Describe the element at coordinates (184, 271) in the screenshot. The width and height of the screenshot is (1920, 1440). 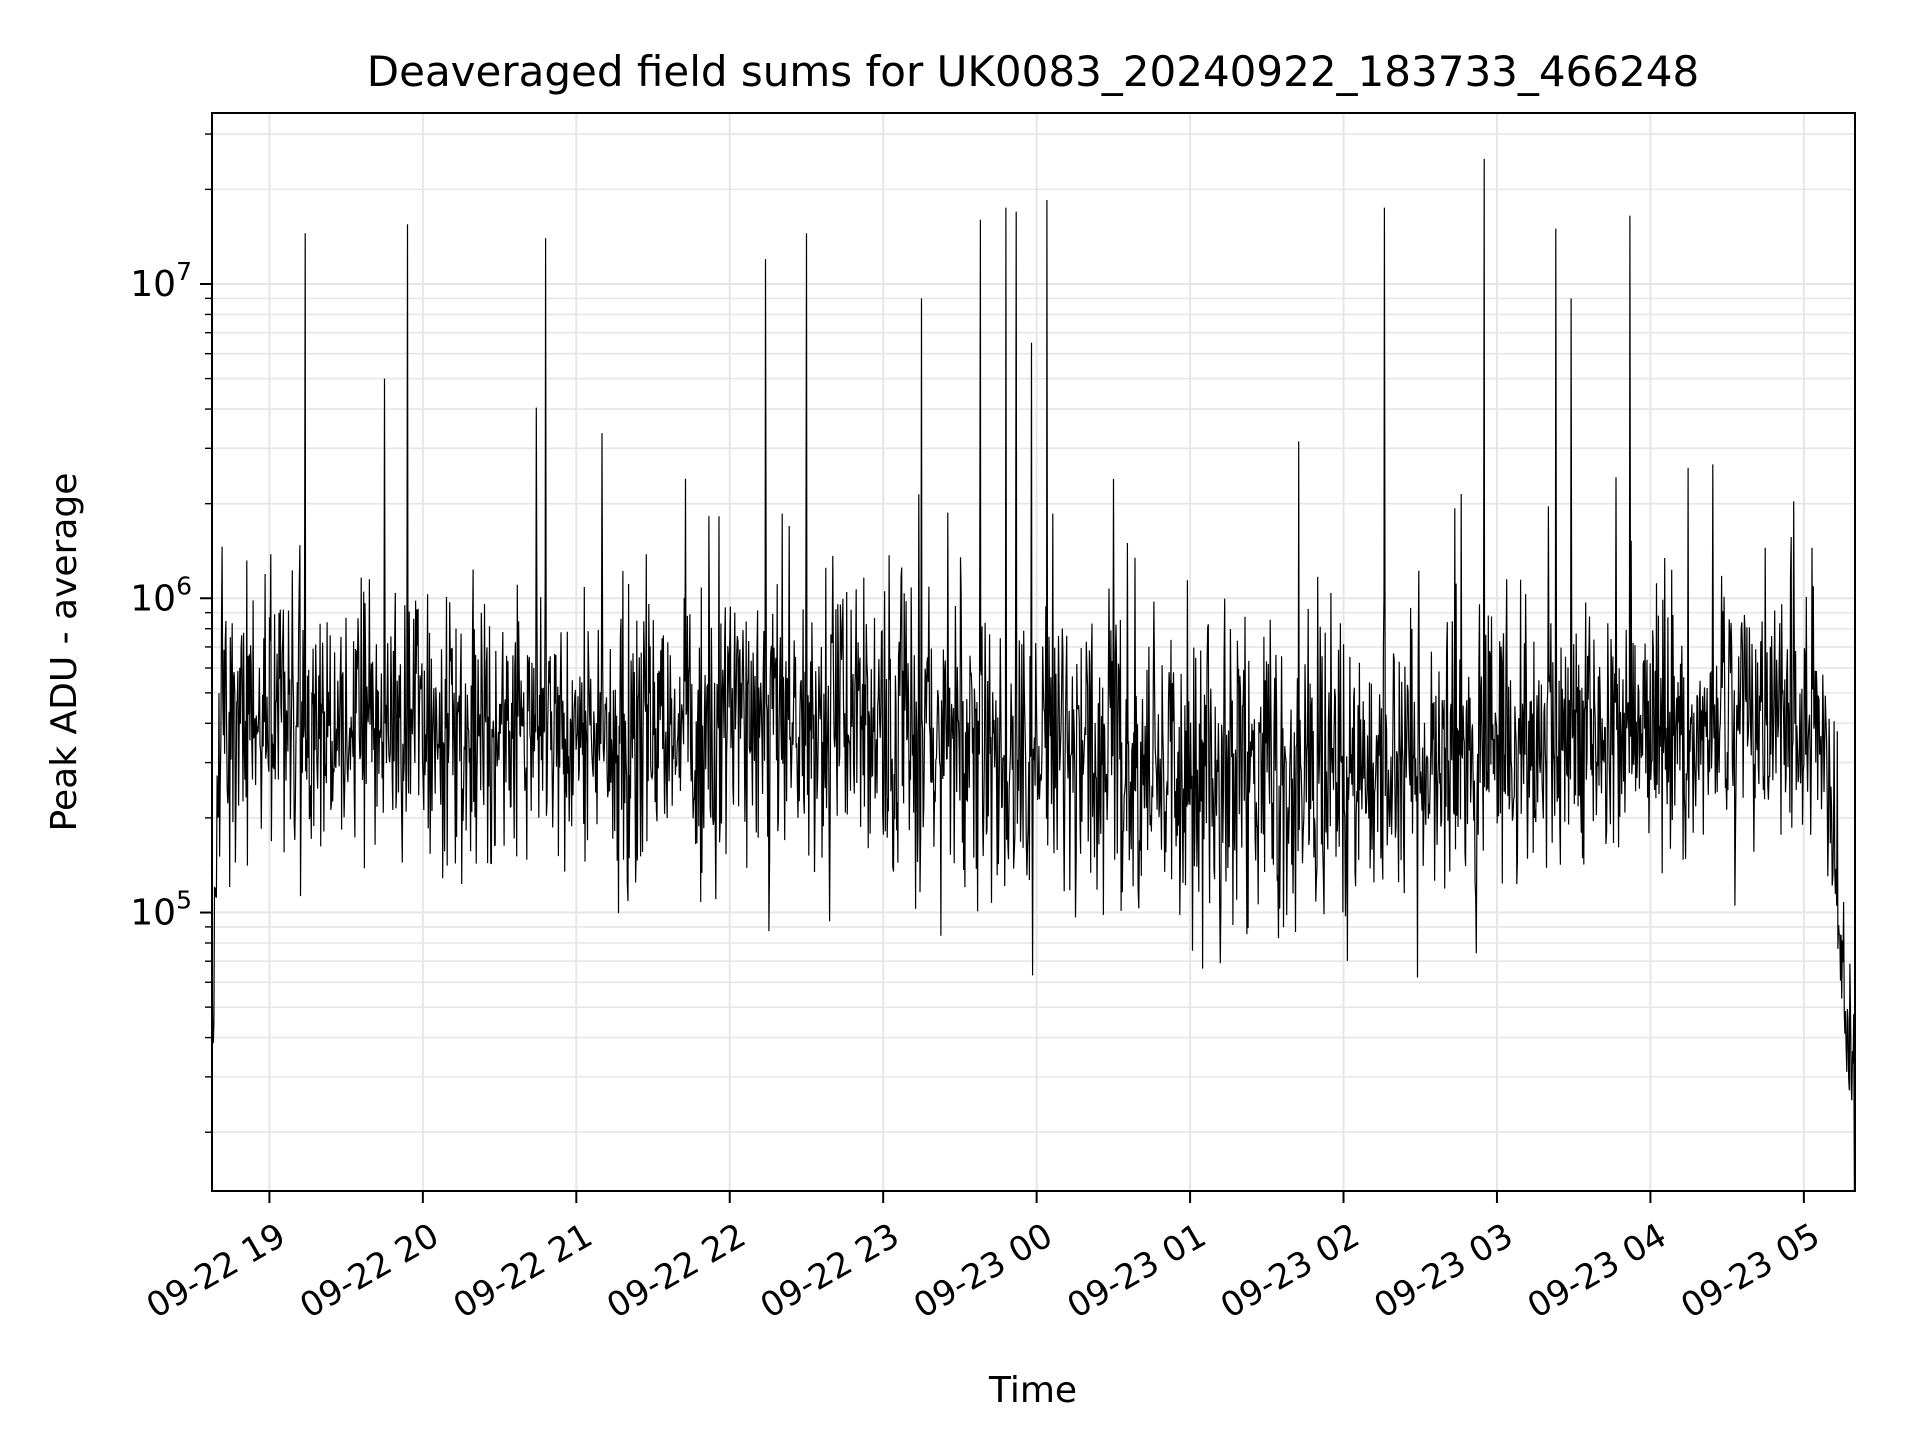
I see `y-tick-label-exponent: 7` at that location.